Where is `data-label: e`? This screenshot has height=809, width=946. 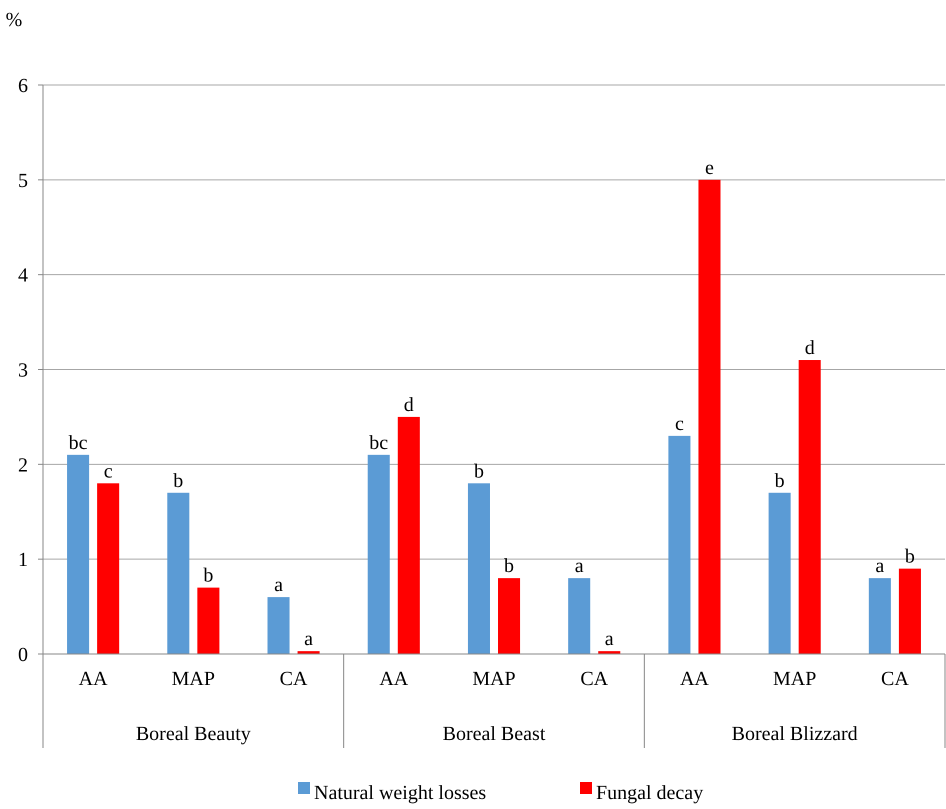 data-label: e is located at coordinates (709, 167).